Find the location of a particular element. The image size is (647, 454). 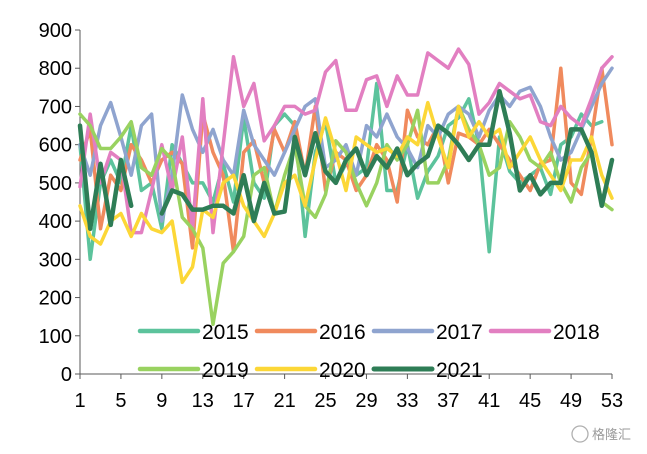

legend-label-2018: 2018 is located at coordinates (576, 332).